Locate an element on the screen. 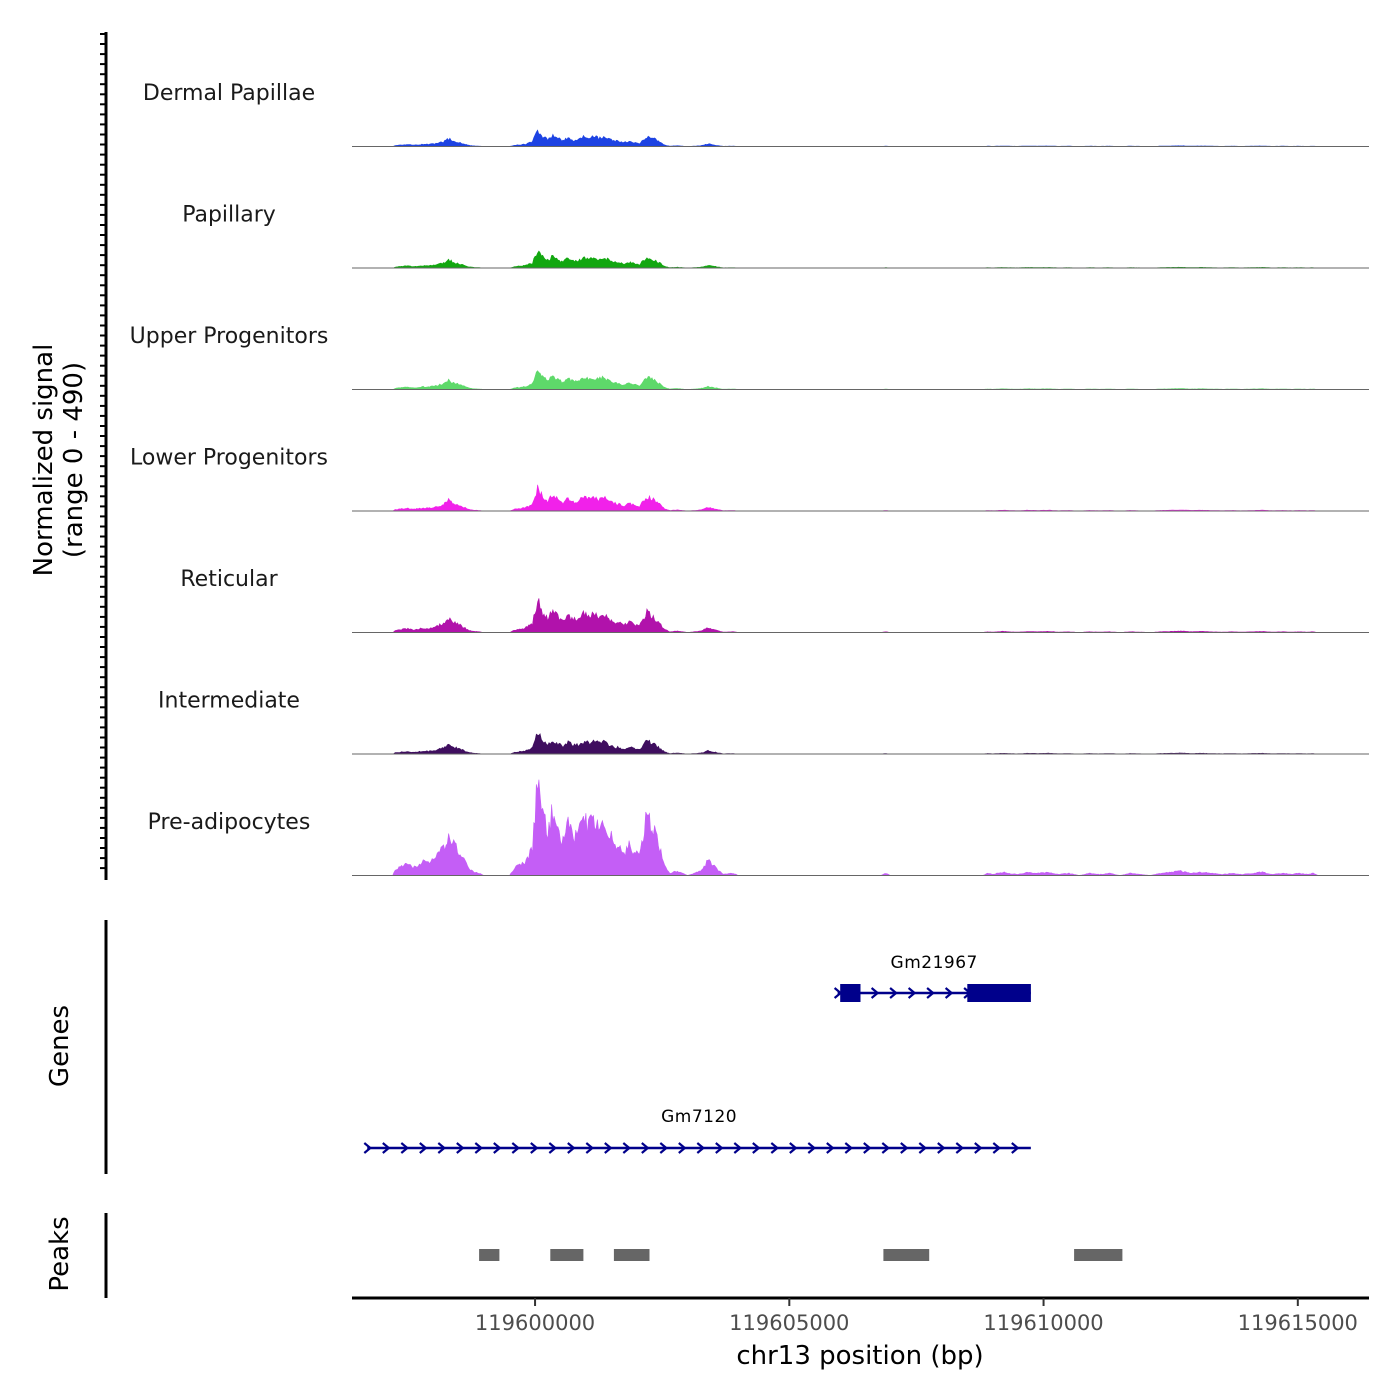 This screenshot has width=1400, height=1400. track-pre-adipocytes: Pre-adipocytes is located at coordinates (758, 827).